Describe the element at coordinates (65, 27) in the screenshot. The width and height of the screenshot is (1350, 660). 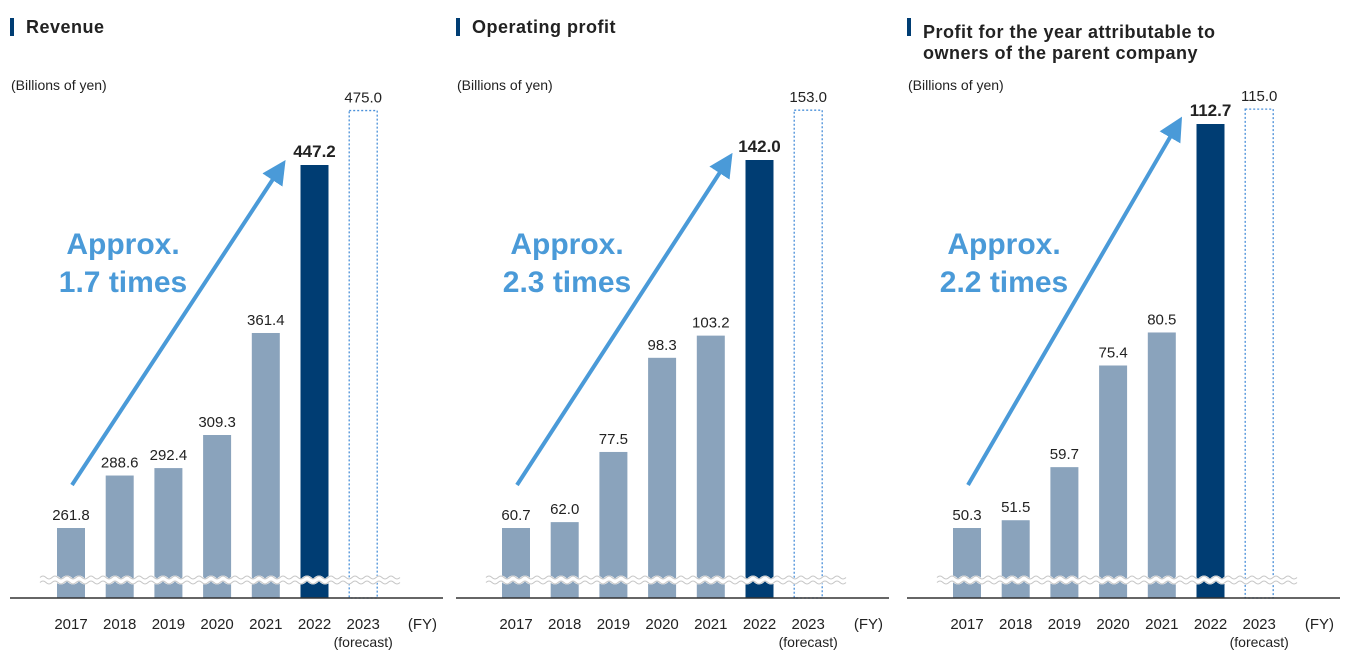
I see `chart-title: Revenue` at that location.